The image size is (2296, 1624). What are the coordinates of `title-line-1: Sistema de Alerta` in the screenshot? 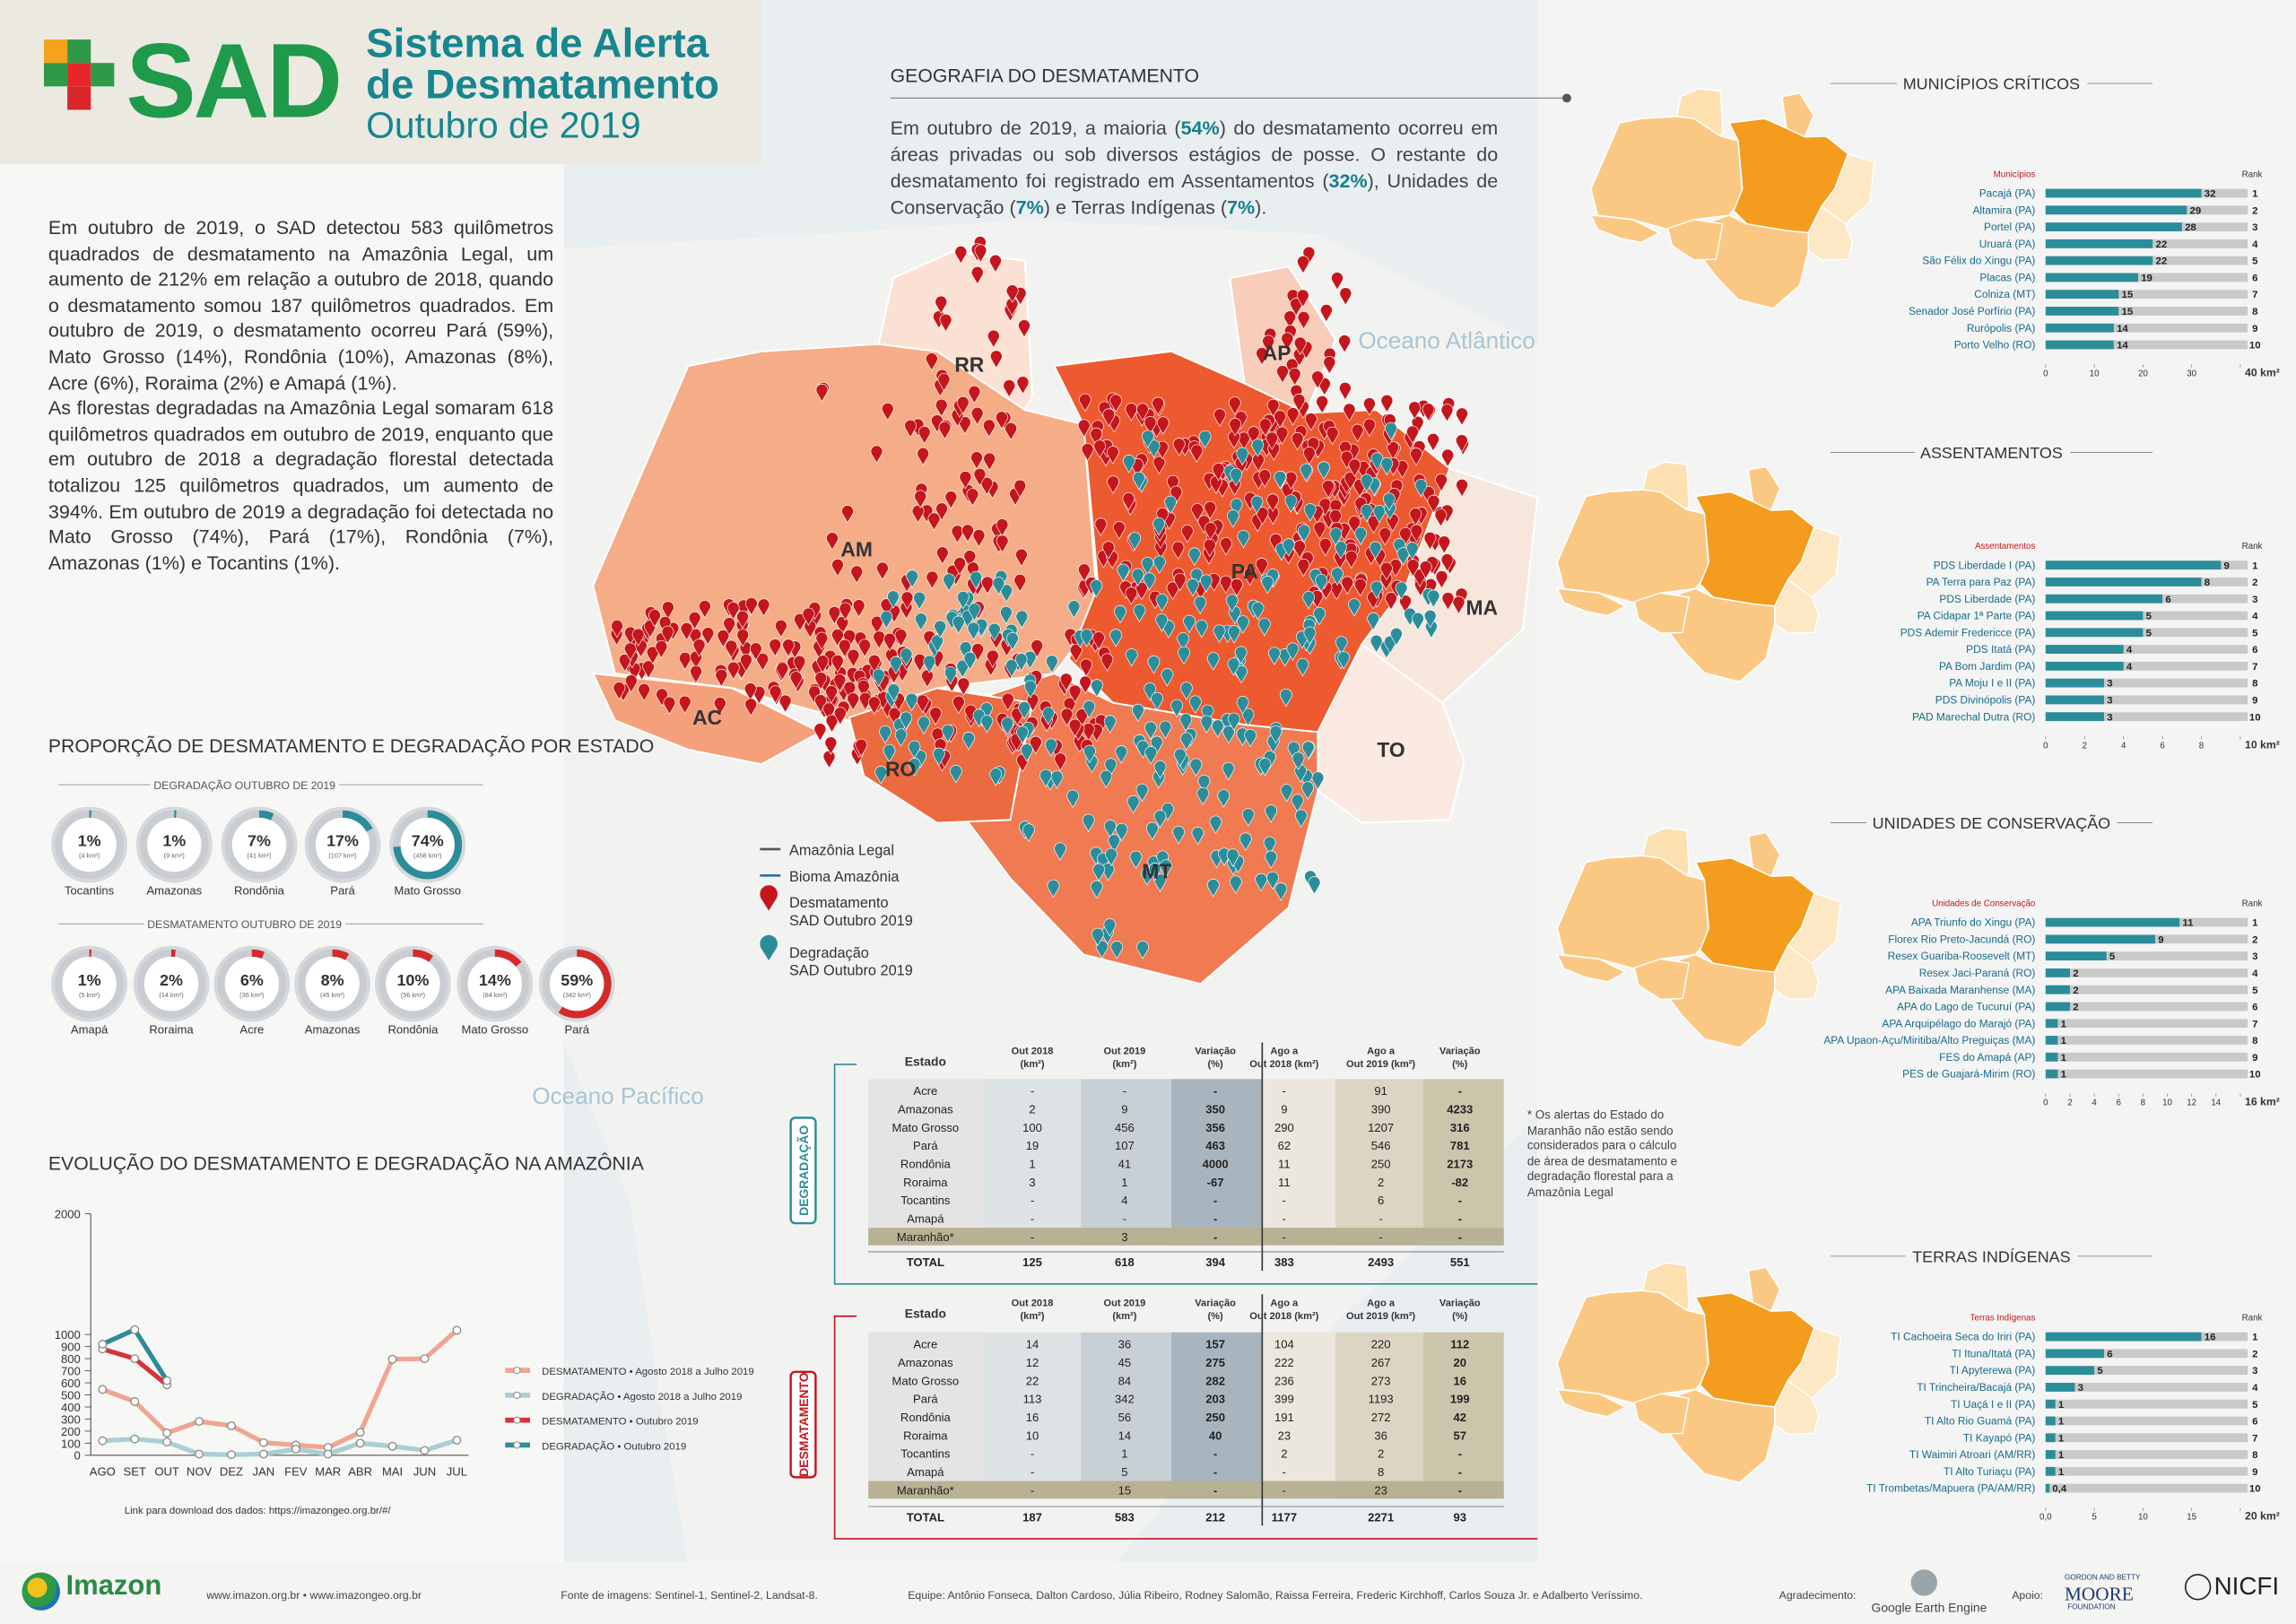 It's located at (537, 43).